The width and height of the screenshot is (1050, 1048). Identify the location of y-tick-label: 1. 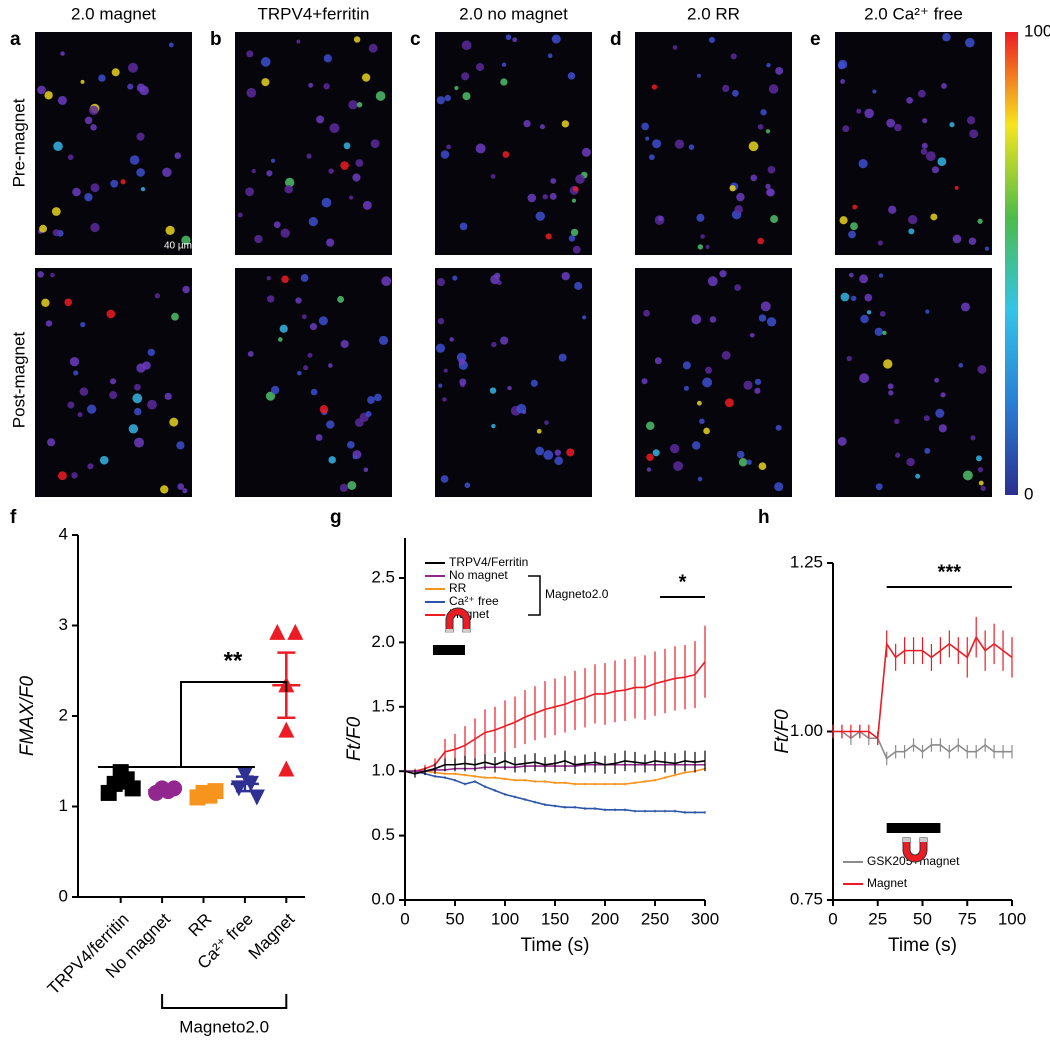
(63, 805).